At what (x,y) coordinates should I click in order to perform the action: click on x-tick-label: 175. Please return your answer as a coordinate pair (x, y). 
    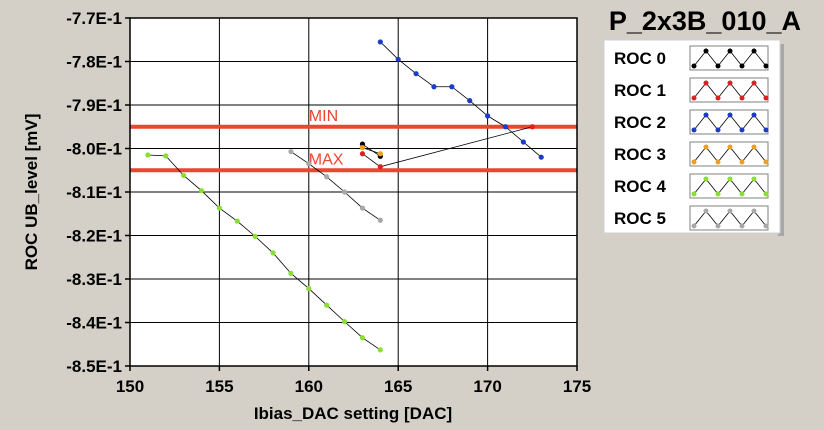
    Looking at the image, I should click on (577, 386).